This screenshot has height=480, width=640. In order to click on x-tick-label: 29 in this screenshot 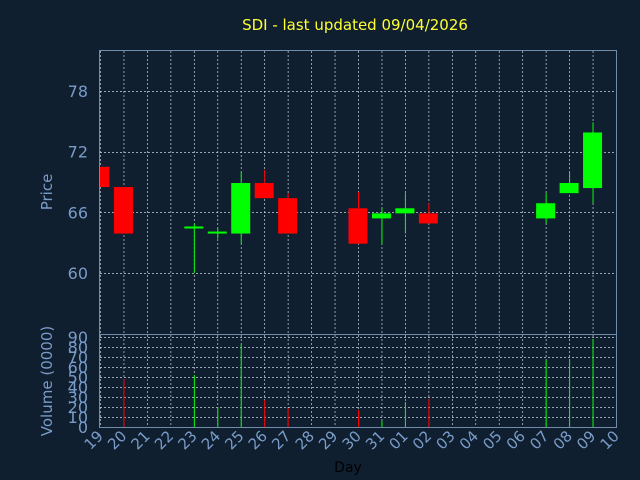, I will do `click(328, 440)`.